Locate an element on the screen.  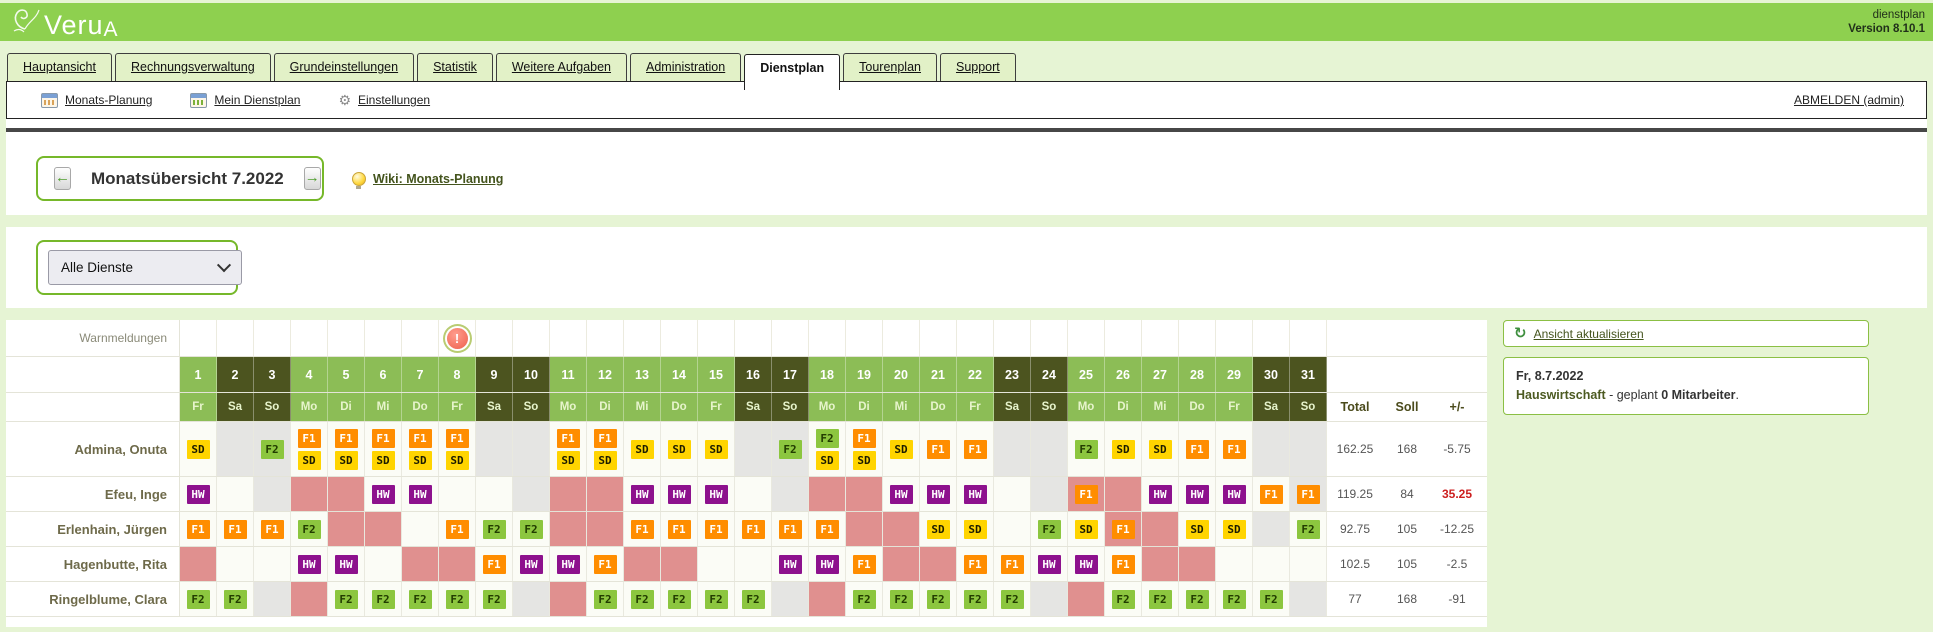
shift-cell-day-7: F1 SD is located at coordinates (420, 449).